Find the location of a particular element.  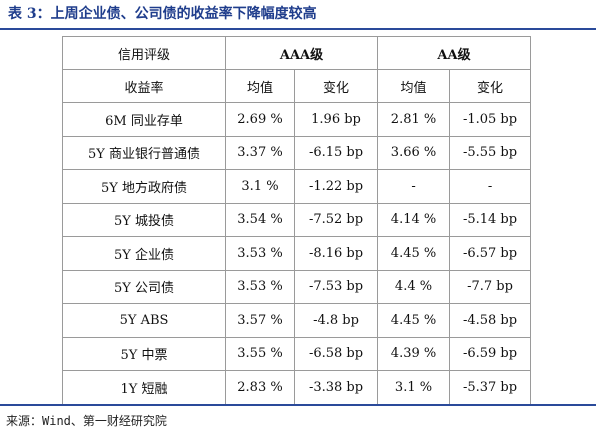

aaa-change-cell: 1.96 bp is located at coordinates (336, 119).